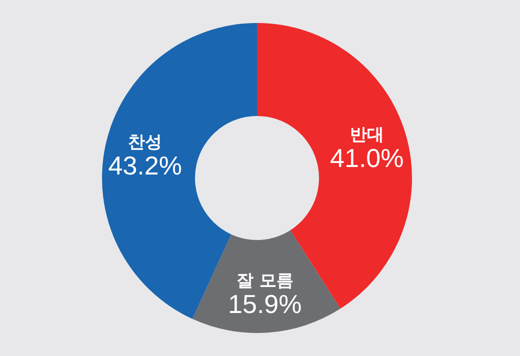 This screenshot has height=356, width=520. Describe the element at coordinates (367, 134) in the screenshot. I see `slice-label: 반대` at that location.